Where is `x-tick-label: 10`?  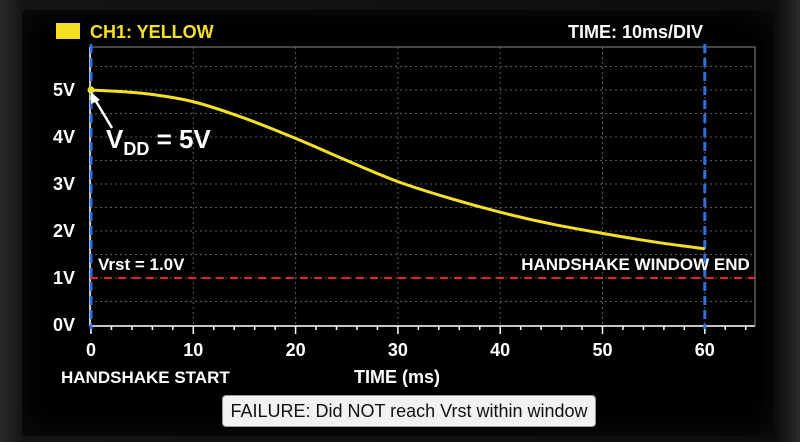 x-tick-label: 10 is located at coordinates (193, 350).